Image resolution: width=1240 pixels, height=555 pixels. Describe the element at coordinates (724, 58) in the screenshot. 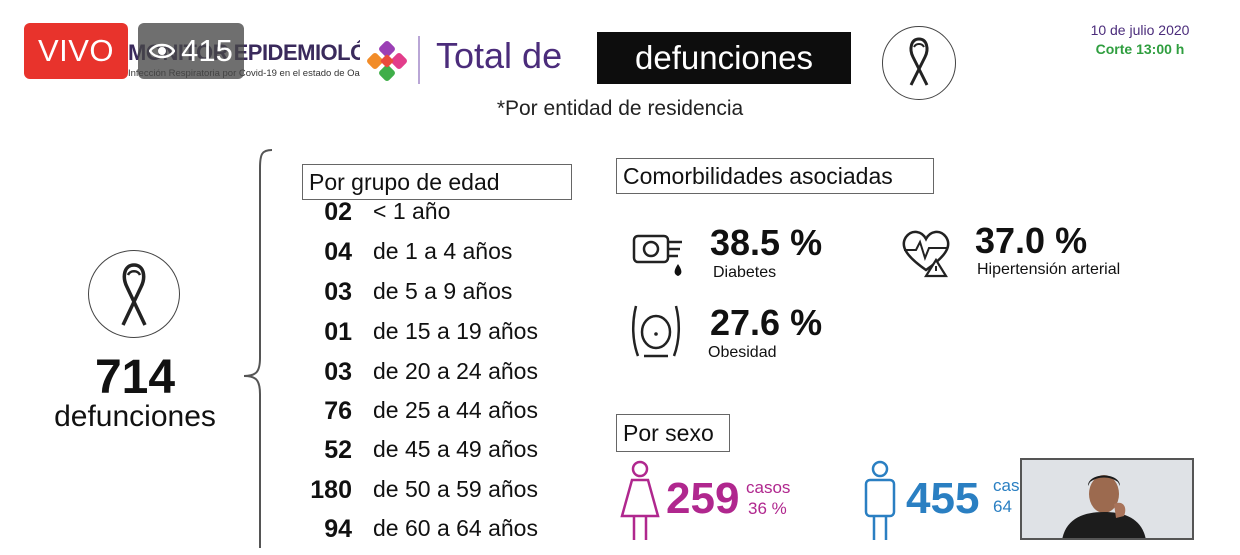

I see `page-title-highlight: defunciones` at that location.